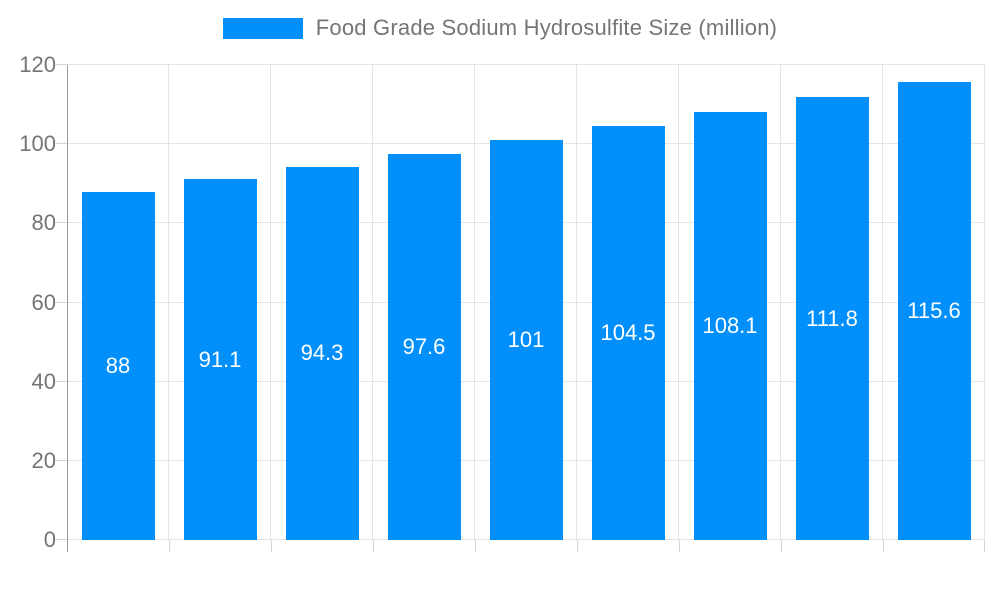 The width and height of the screenshot is (1000, 600). I want to click on bar: 108.1, so click(730, 326).